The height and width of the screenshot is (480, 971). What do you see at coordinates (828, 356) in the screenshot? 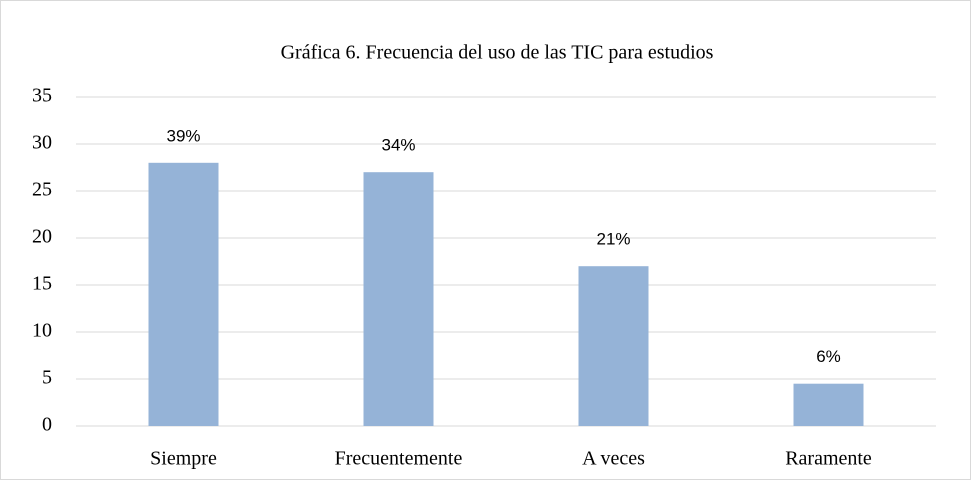
I see `bar-annotation: 6%` at bounding box center [828, 356].